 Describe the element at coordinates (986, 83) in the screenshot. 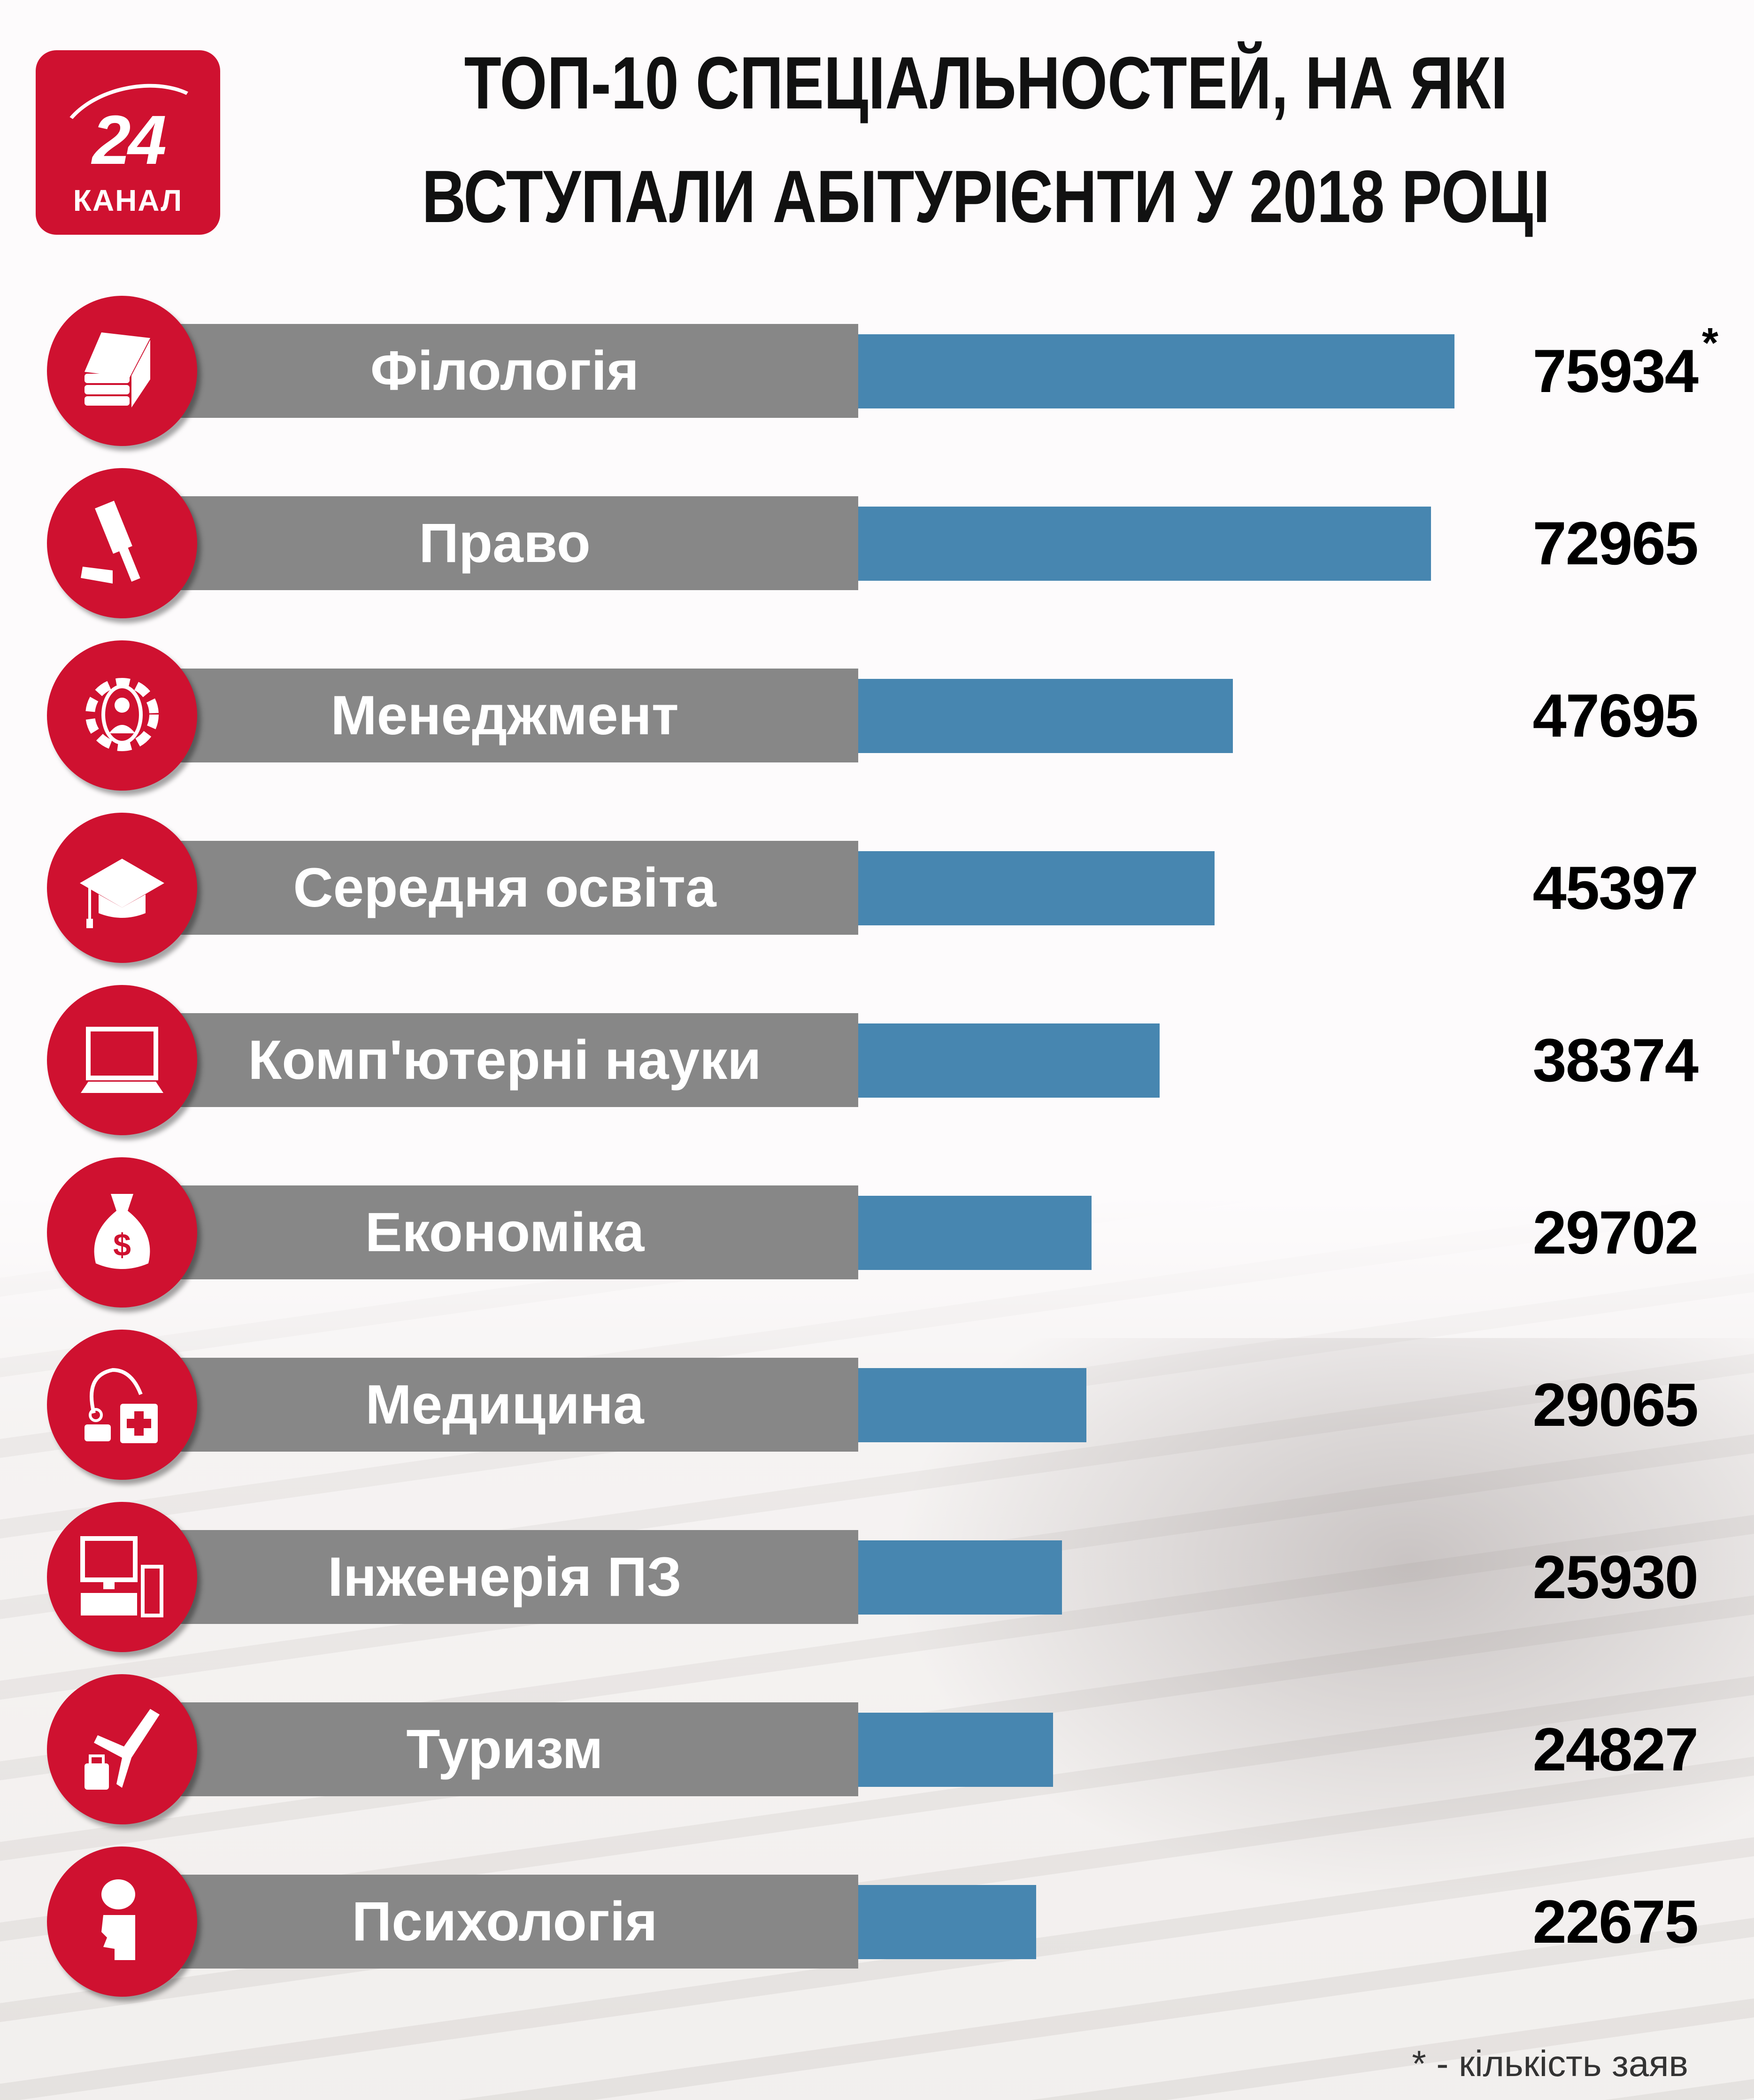

I see `title-line-1: ТОП-10 СПЕЦІАЛЬНОСТЕЙ, НА ЯКІ` at that location.